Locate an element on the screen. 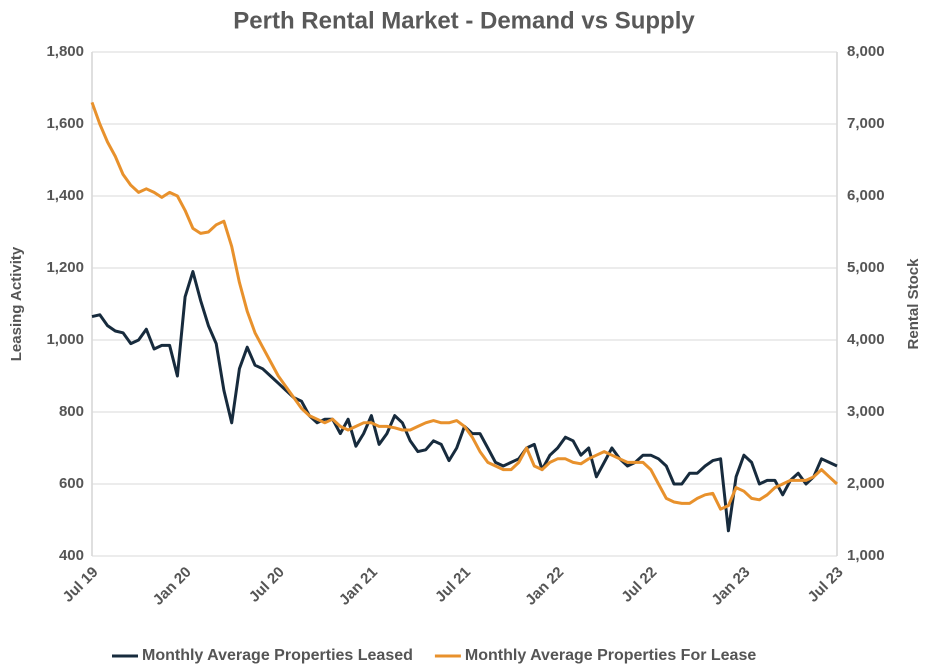 Image resolution: width=929 pixels, height=668 pixels. y2-tick-label: 1,000 is located at coordinates (866, 555).